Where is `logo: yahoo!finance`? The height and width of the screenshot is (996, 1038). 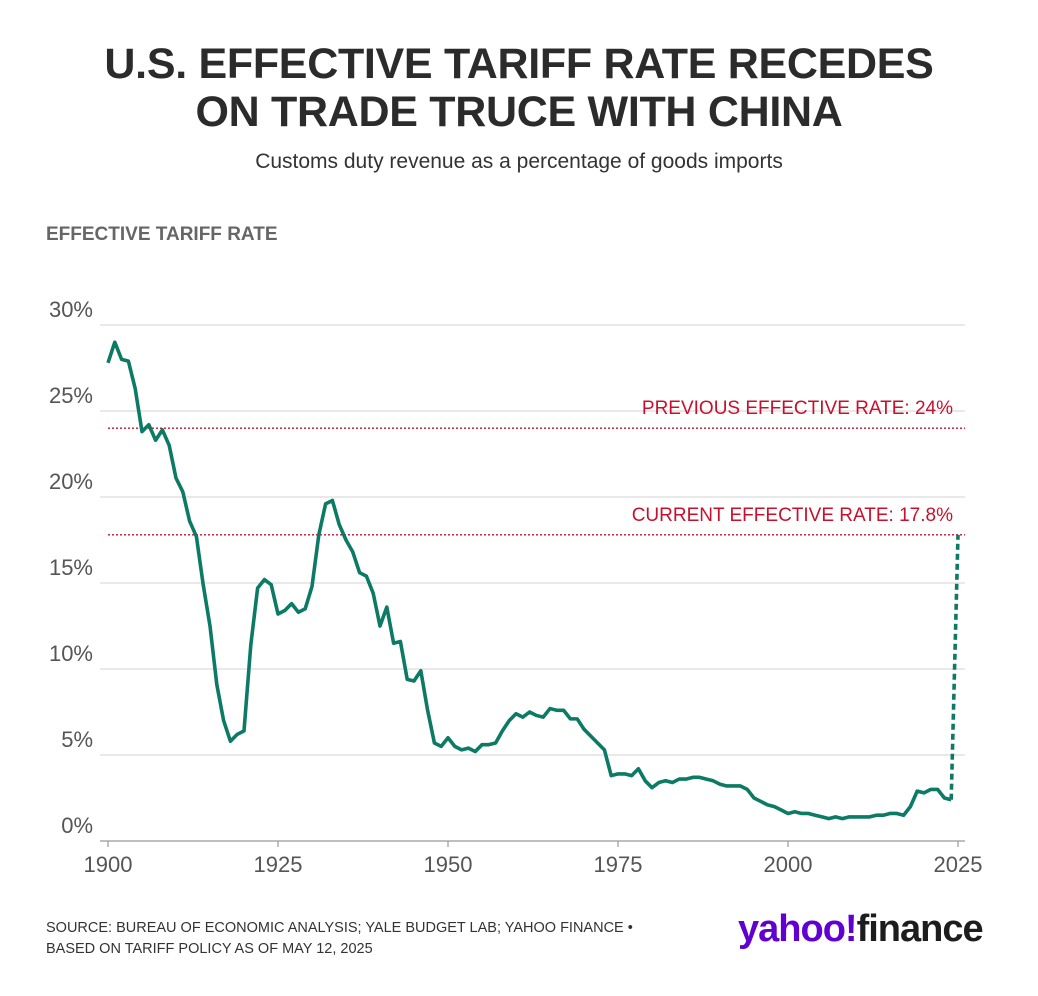 logo: yahoo!finance is located at coordinates (861, 929).